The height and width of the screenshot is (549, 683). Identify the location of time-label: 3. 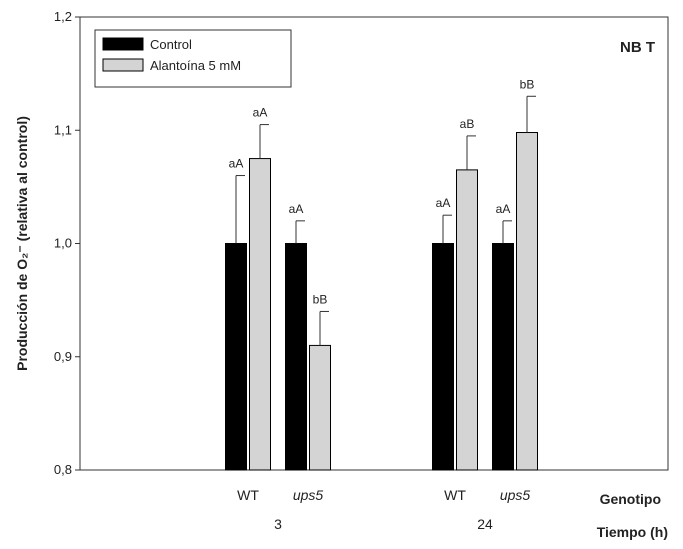
(278, 524).